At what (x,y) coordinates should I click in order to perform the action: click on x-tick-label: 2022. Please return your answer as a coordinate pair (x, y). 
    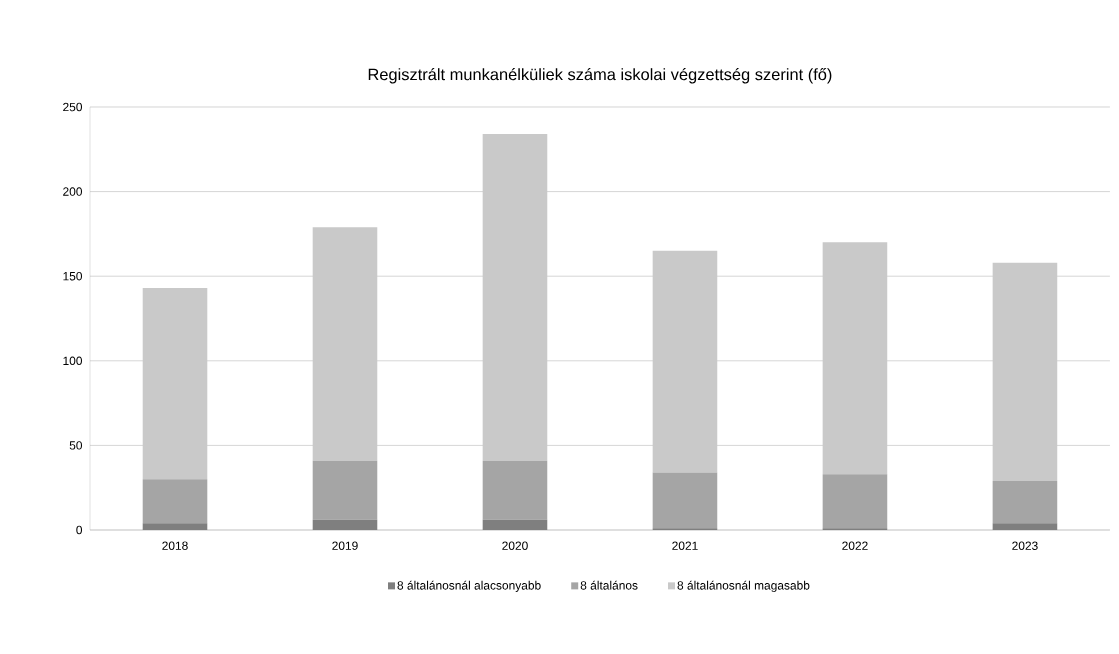
    Looking at the image, I should click on (855, 545).